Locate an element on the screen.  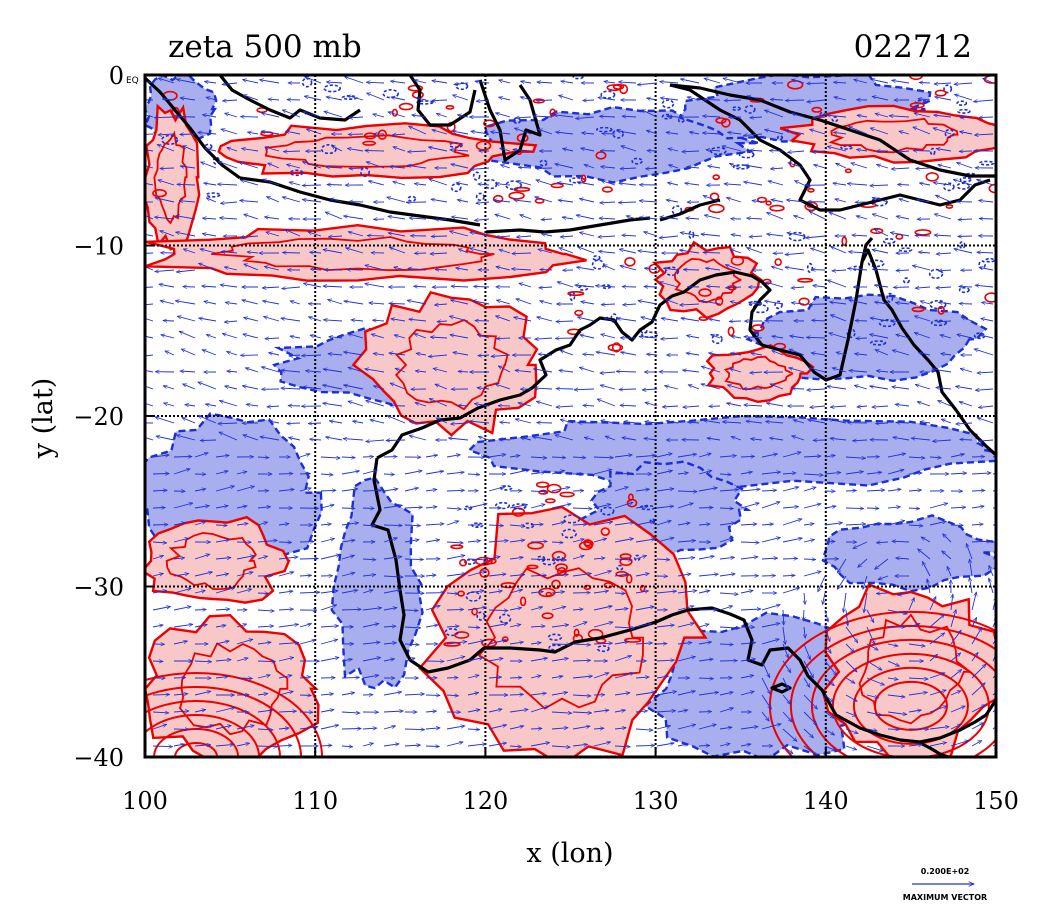
coastline-kangaroo-island is located at coordinates (781, 688).